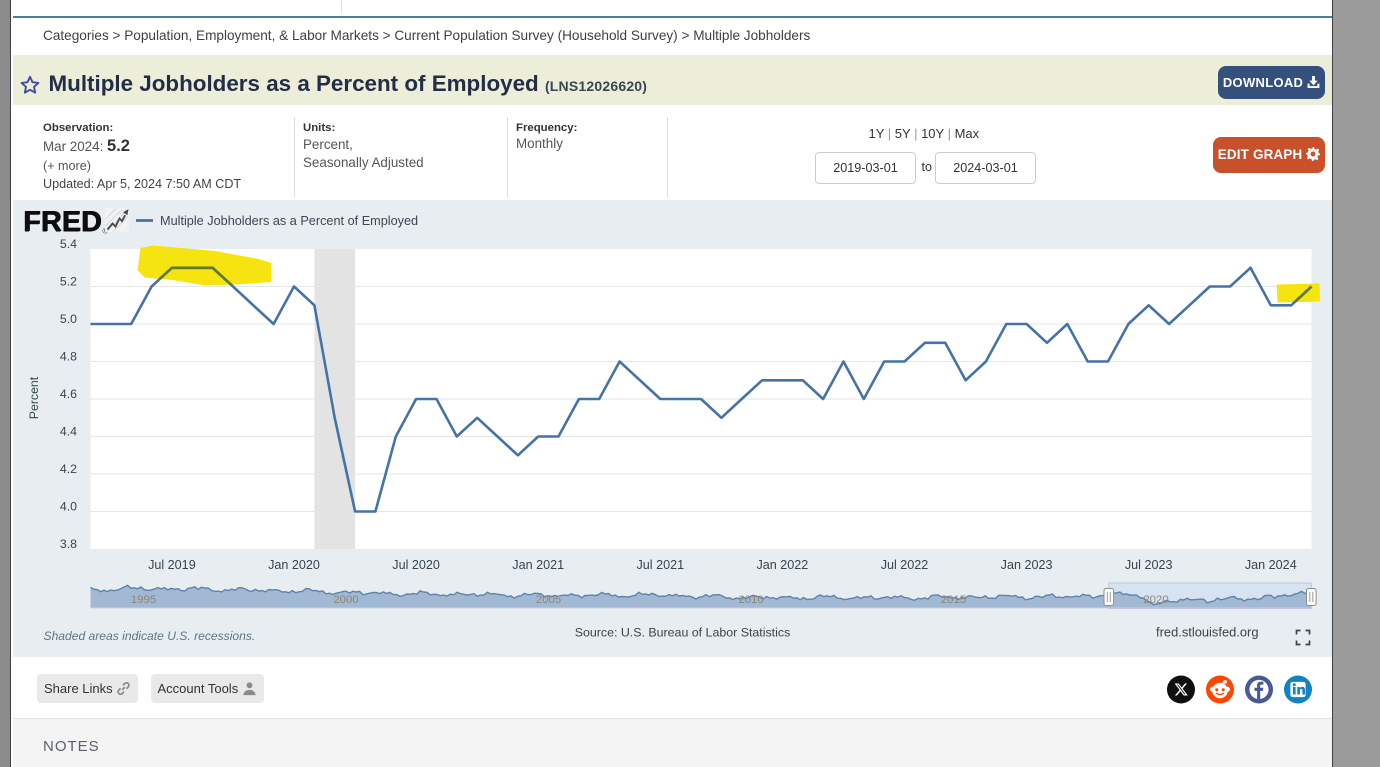 The height and width of the screenshot is (767, 1380). I want to click on svg-text: FRED, so click(62, 222).